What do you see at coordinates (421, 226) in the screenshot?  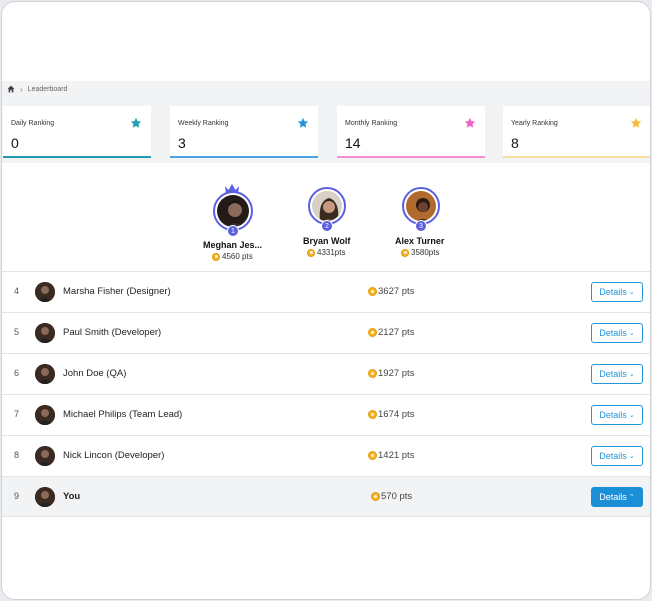 I see `rank-badge: 3` at bounding box center [421, 226].